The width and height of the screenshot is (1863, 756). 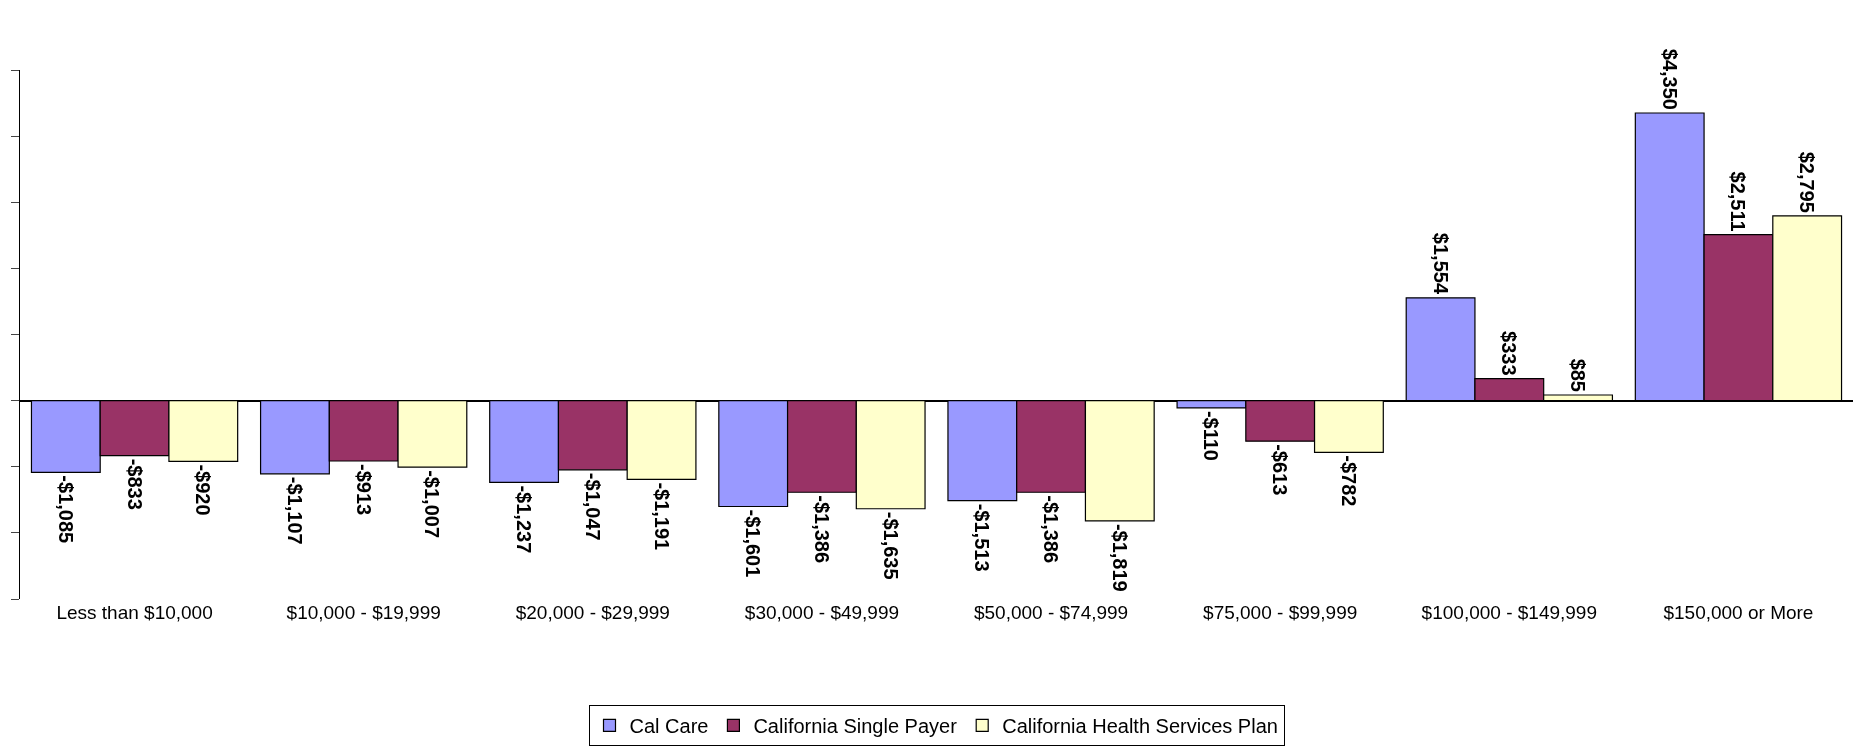 What do you see at coordinates (294, 510) in the screenshot?
I see `data-label: -$1,107` at bounding box center [294, 510].